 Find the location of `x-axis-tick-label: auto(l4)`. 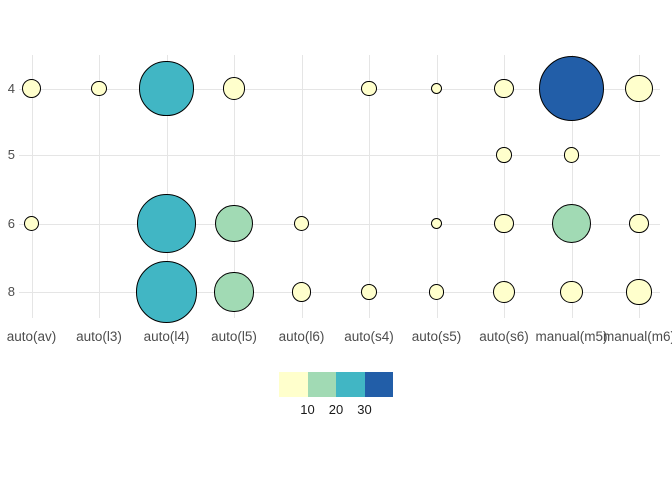

x-axis-tick-label: auto(l4) is located at coordinates (166, 336).